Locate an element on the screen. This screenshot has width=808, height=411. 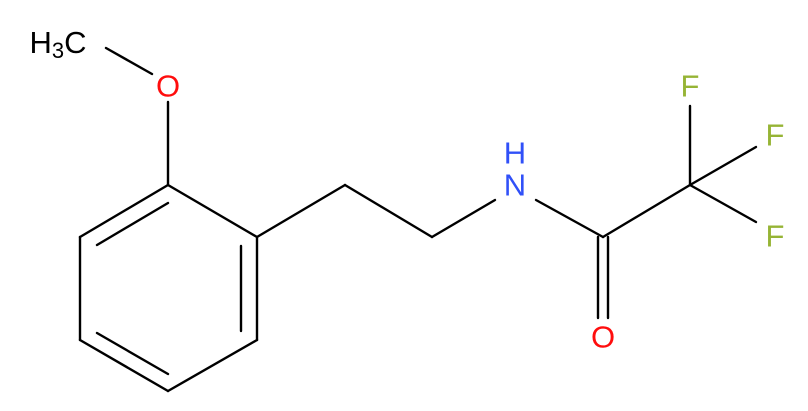
atom-label: N is located at coordinates (515, 185).